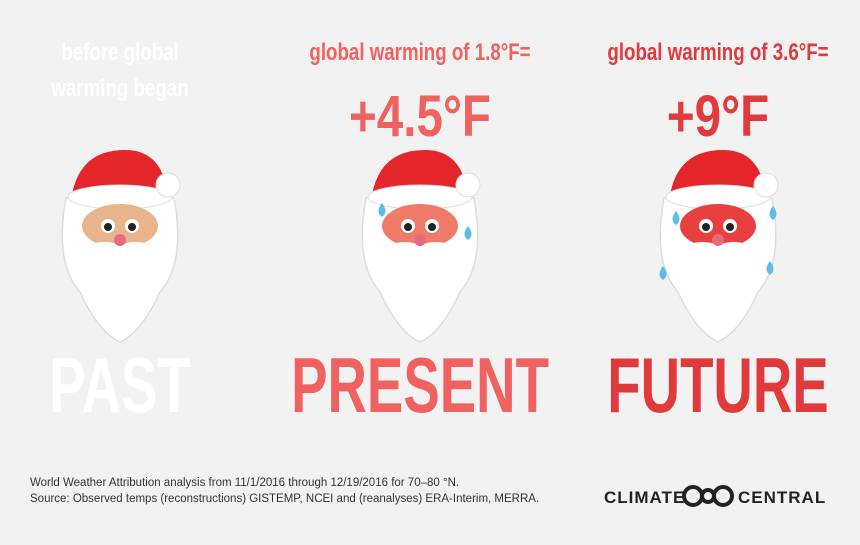  Describe the element at coordinates (718, 117) in the screenshot. I see `temperature-value: +9°F` at that location.